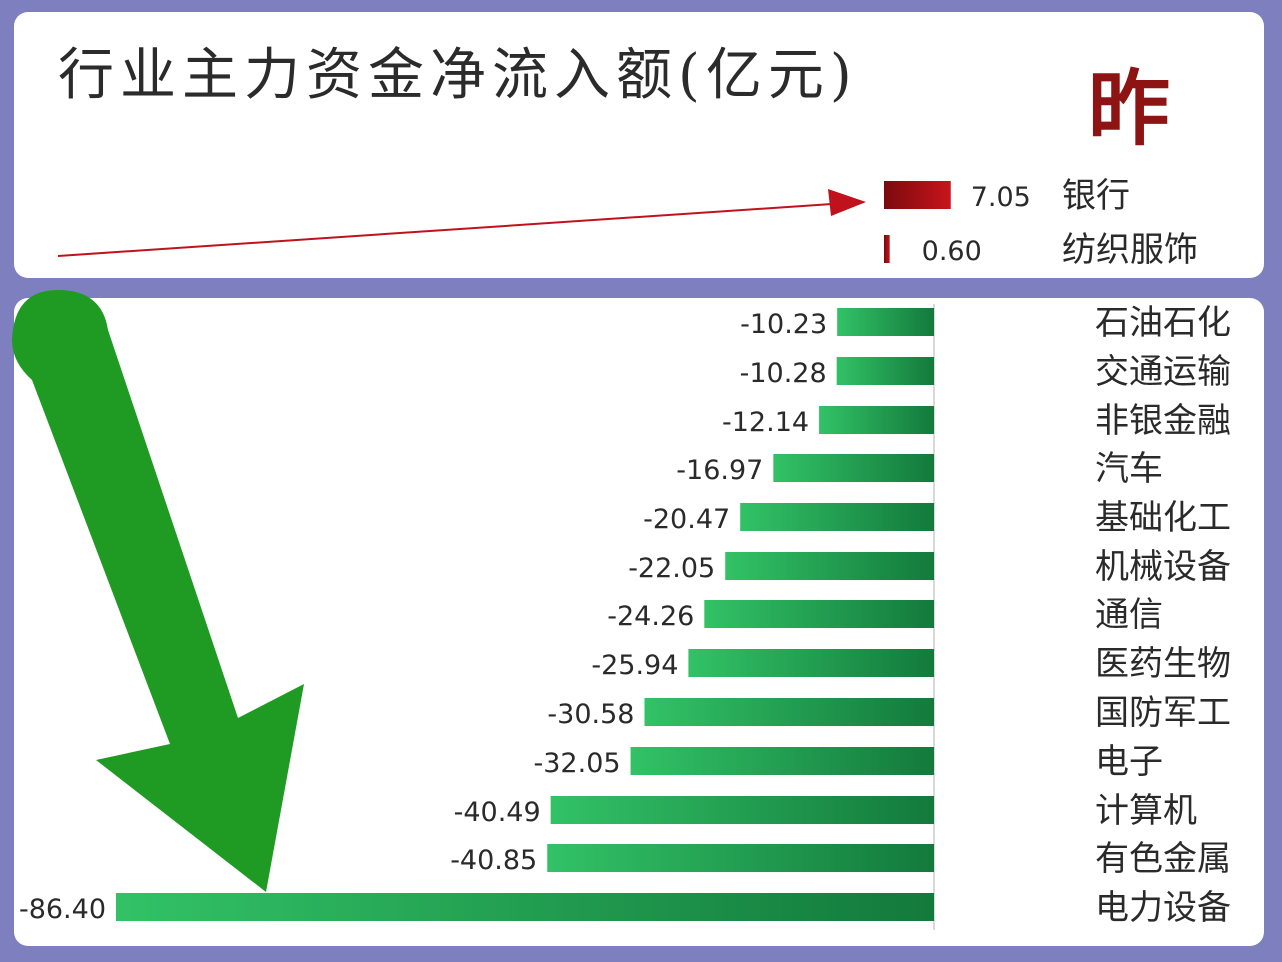  Describe the element at coordinates (686, 519) in the screenshot. I see `value-label-6: -20.47` at that location.